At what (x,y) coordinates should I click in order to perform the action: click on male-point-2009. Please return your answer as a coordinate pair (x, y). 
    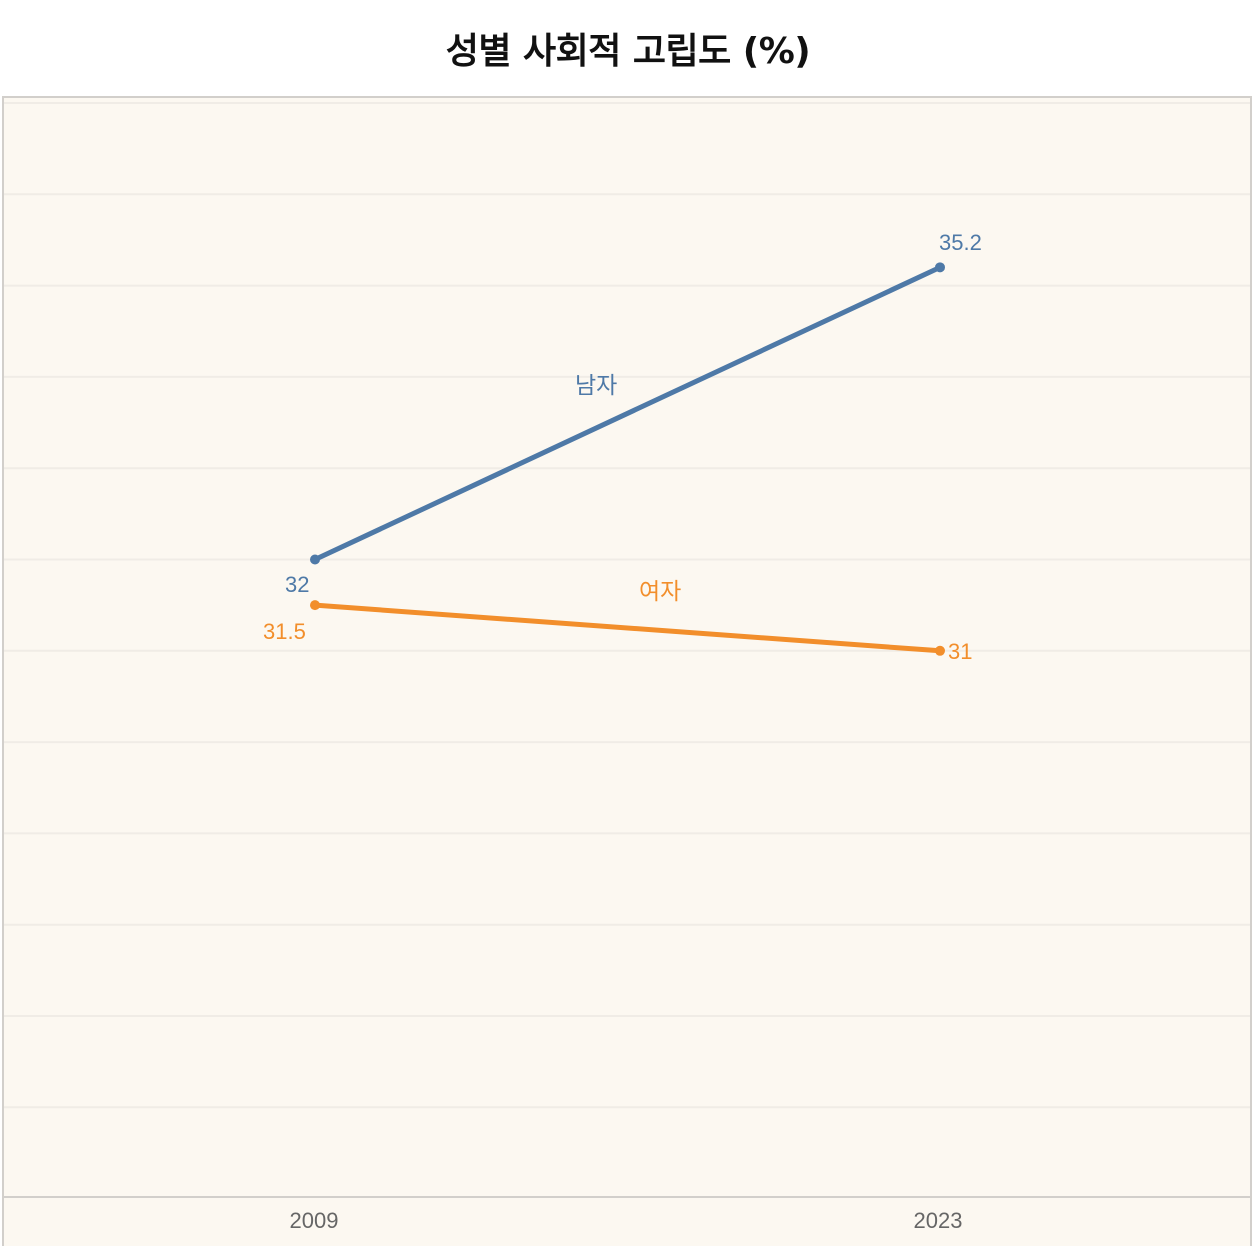
    Looking at the image, I should click on (315, 559).